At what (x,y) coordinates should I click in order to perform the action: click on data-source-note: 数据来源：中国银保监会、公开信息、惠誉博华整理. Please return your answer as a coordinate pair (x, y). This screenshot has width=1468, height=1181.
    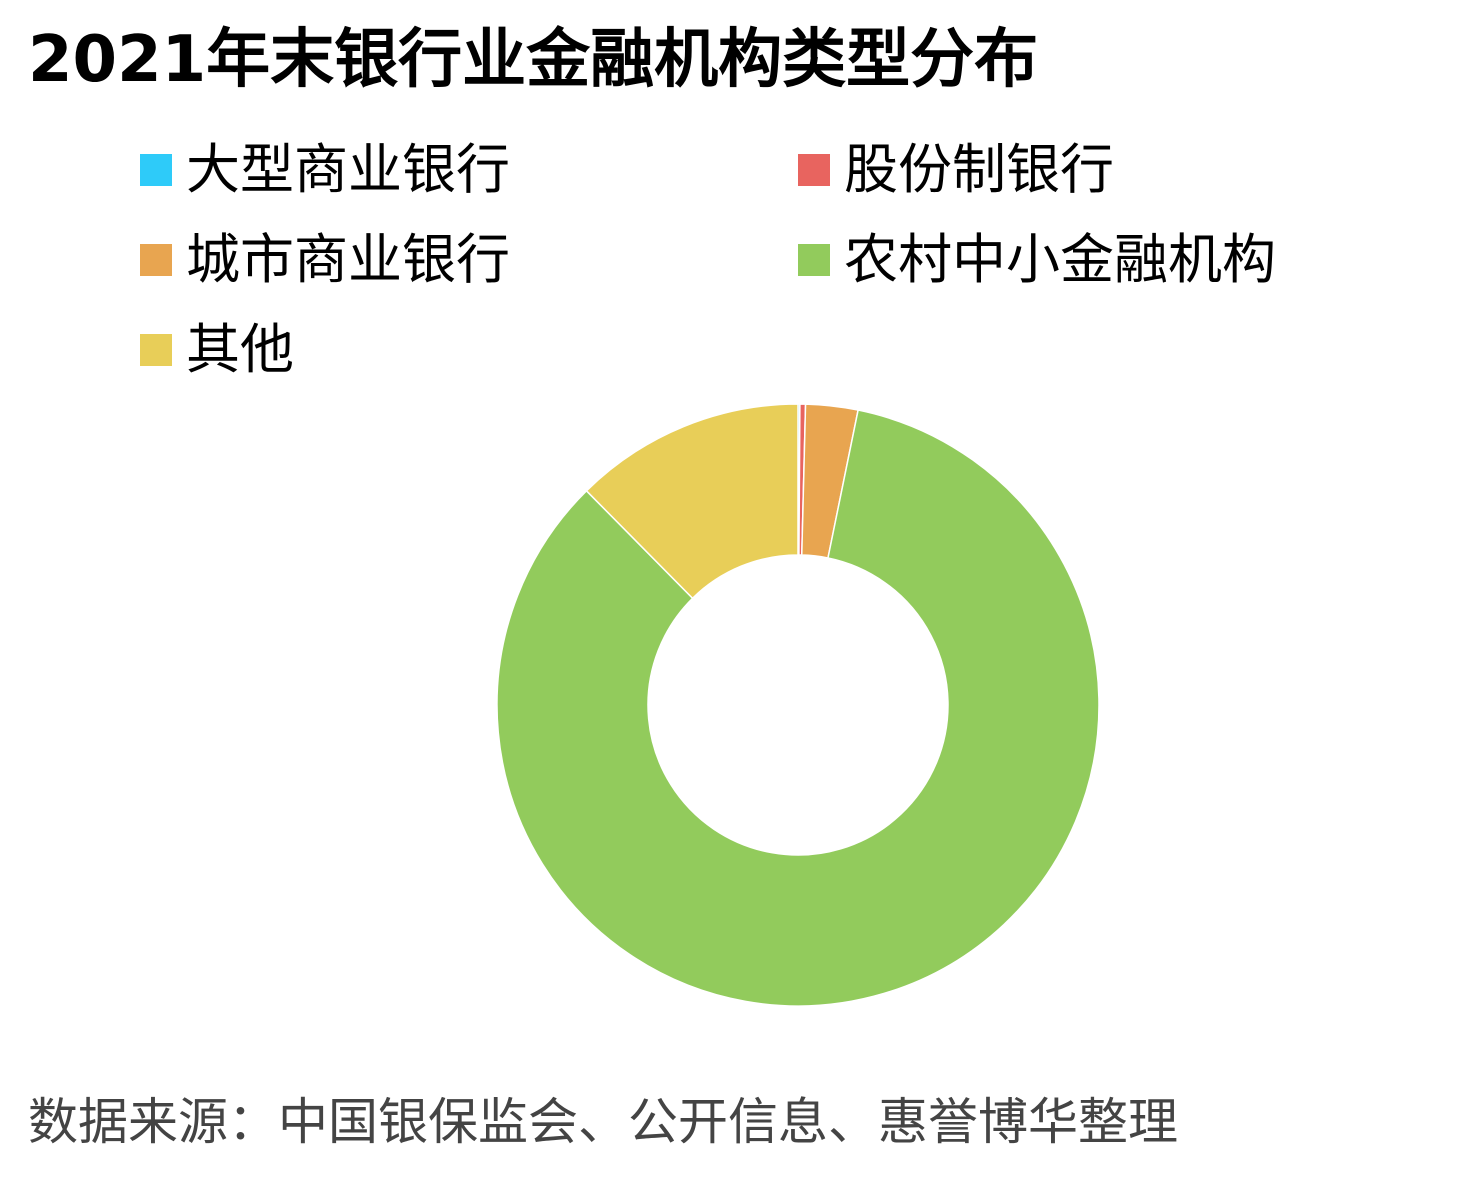
    Looking at the image, I should click on (603, 1122).